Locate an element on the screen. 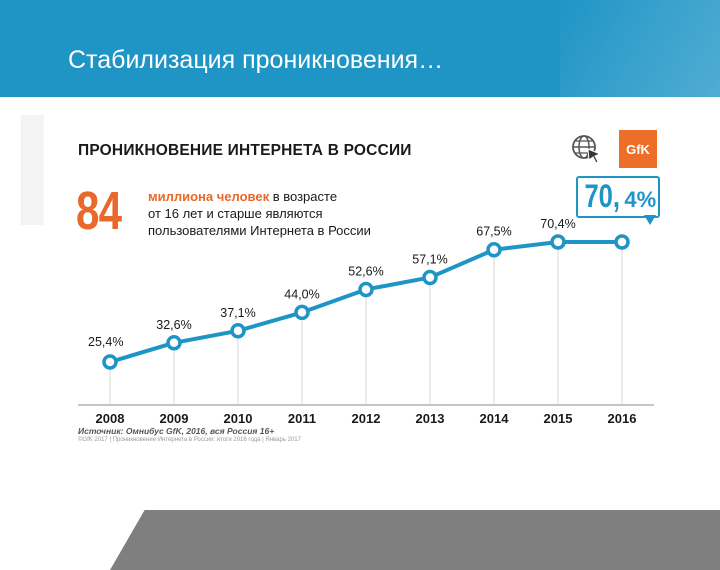 The width and height of the screenshot is (720, 570). background-watermark-letter: I is located at coordinates (32, 169).